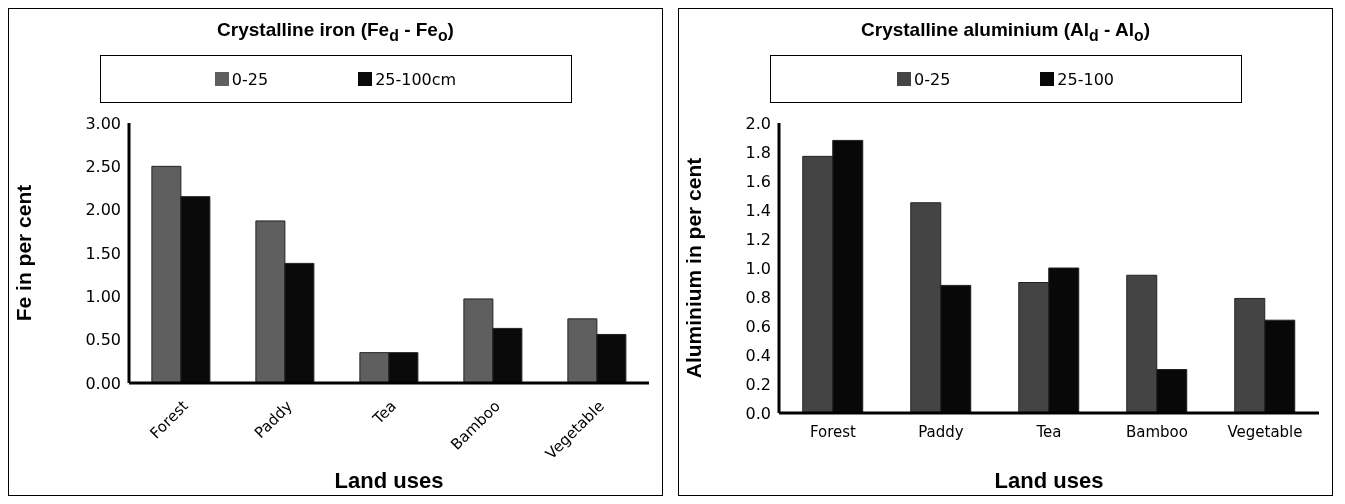  What do you see at coordinates (758, 413) in the screenshot?
I see `y-tick-label: 0.0` at bounding box center [758, 413].